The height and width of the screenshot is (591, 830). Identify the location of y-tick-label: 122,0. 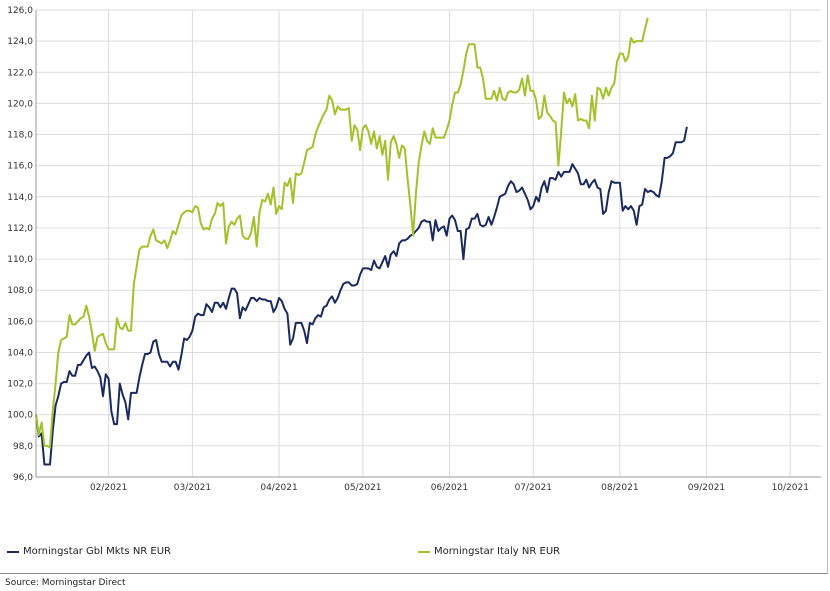
(20, 73).